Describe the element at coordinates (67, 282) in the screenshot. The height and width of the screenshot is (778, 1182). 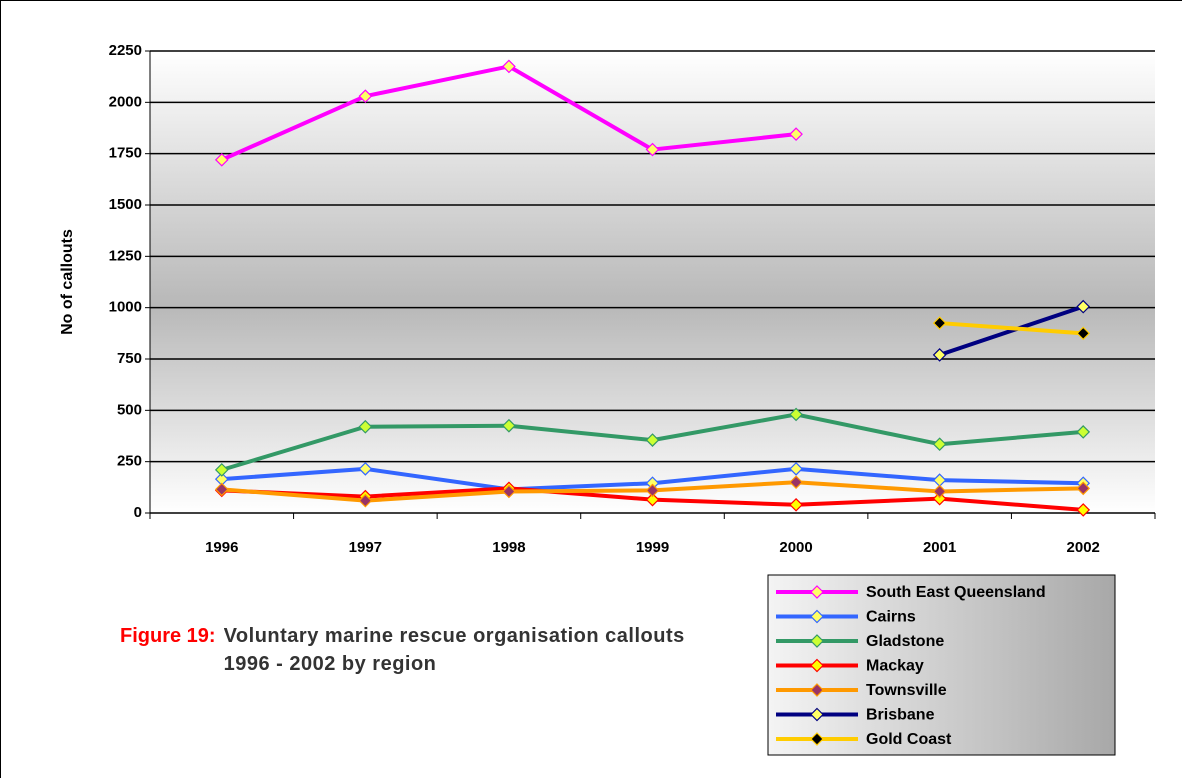
I see `y-axis-label: No of callouts` at that location.